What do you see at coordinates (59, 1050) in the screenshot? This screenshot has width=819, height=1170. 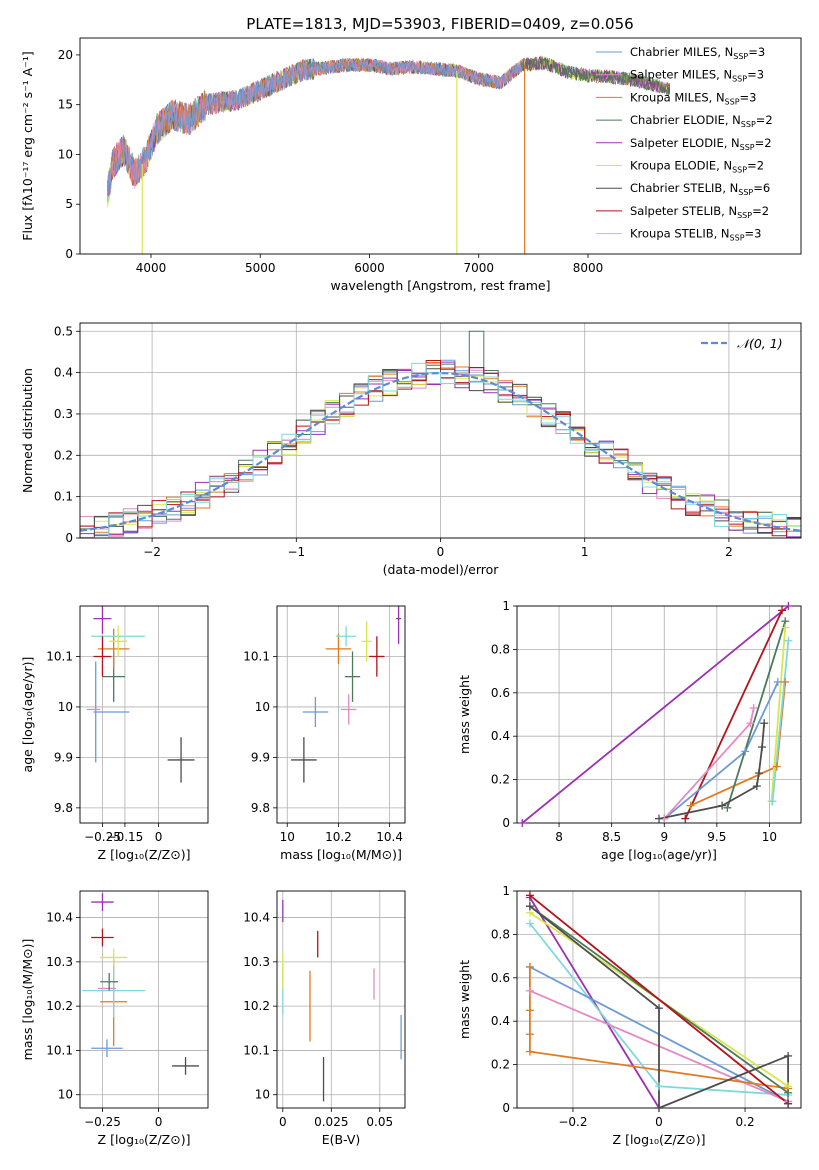 I see `y-tick-label: 10.1` at bounding box center [59, 1050].